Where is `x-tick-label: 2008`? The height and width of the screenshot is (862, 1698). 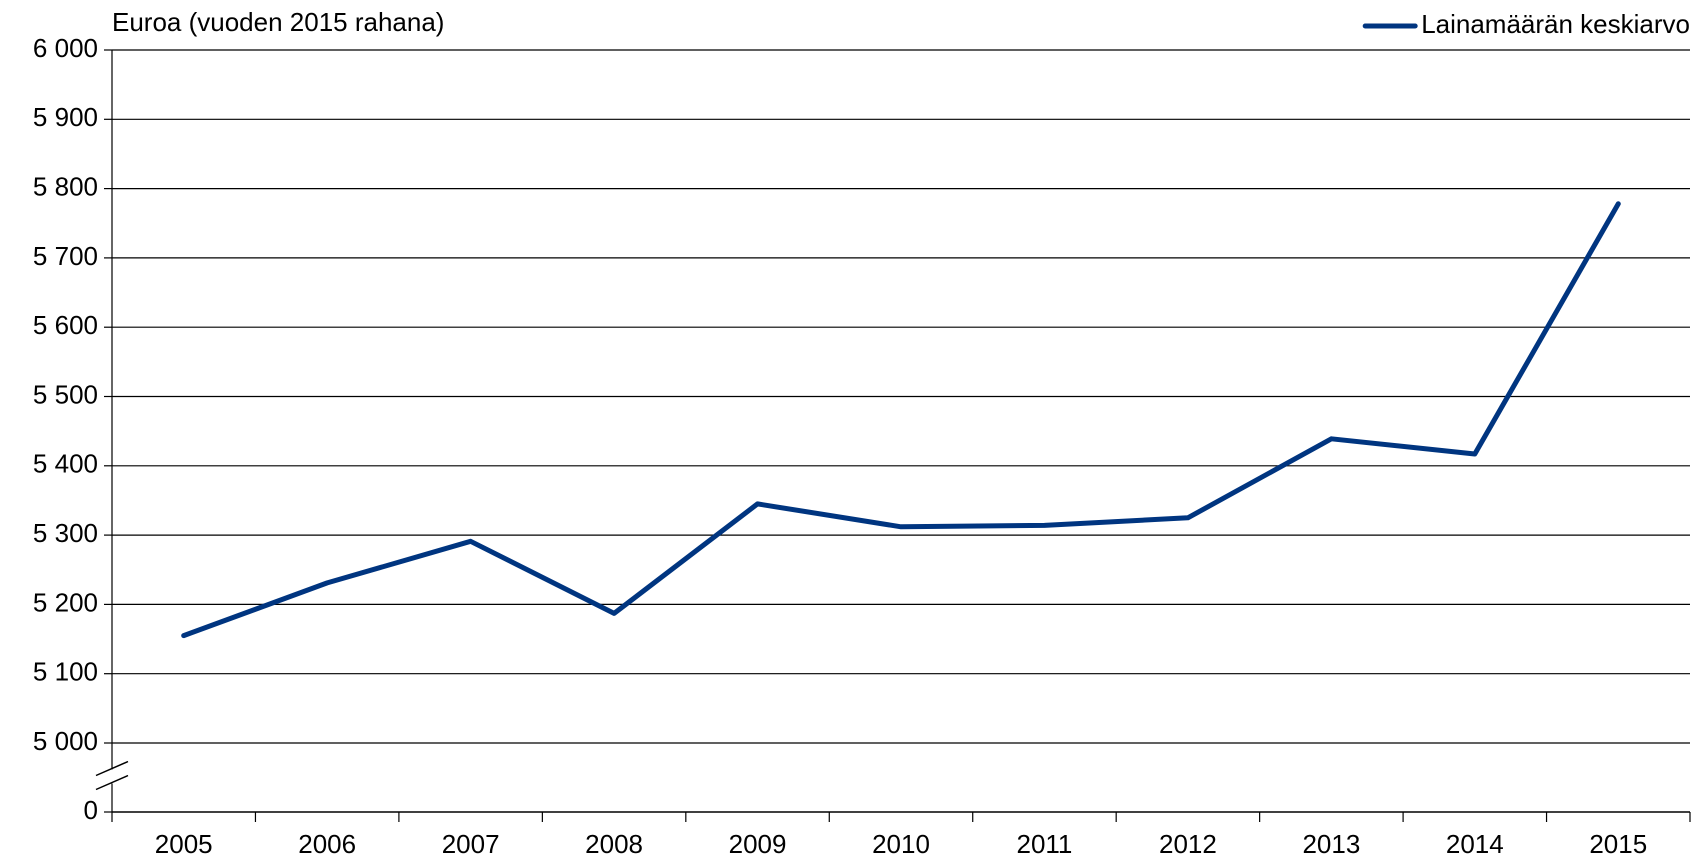
x-tick-label: 2008 is located at coordinates (614, 844).